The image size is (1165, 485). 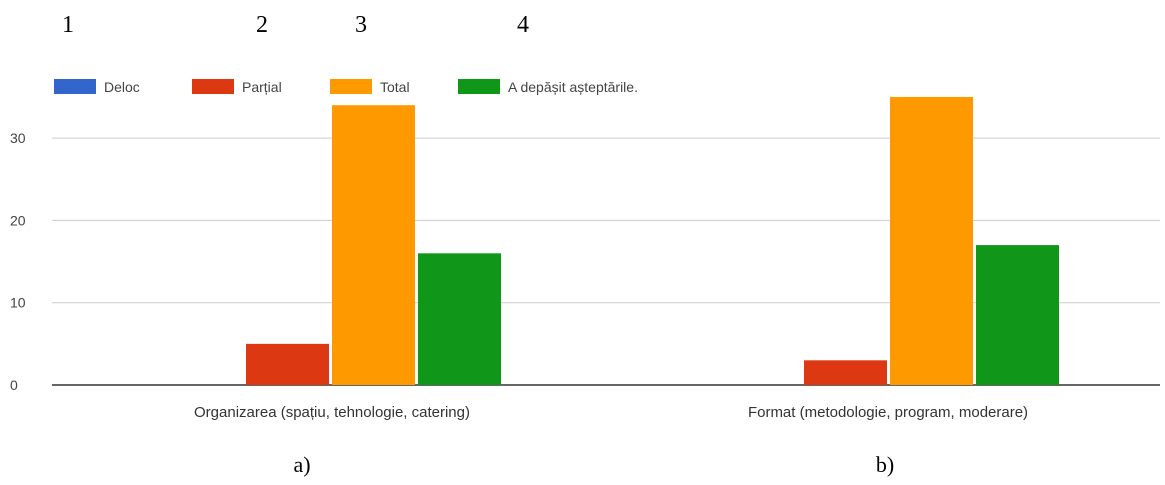 What do you see at coordinates (888, 412) in the screenshot?
I see `x-category-label: Format (metodologie, program, moderare)` at bounding box center [888, 412].